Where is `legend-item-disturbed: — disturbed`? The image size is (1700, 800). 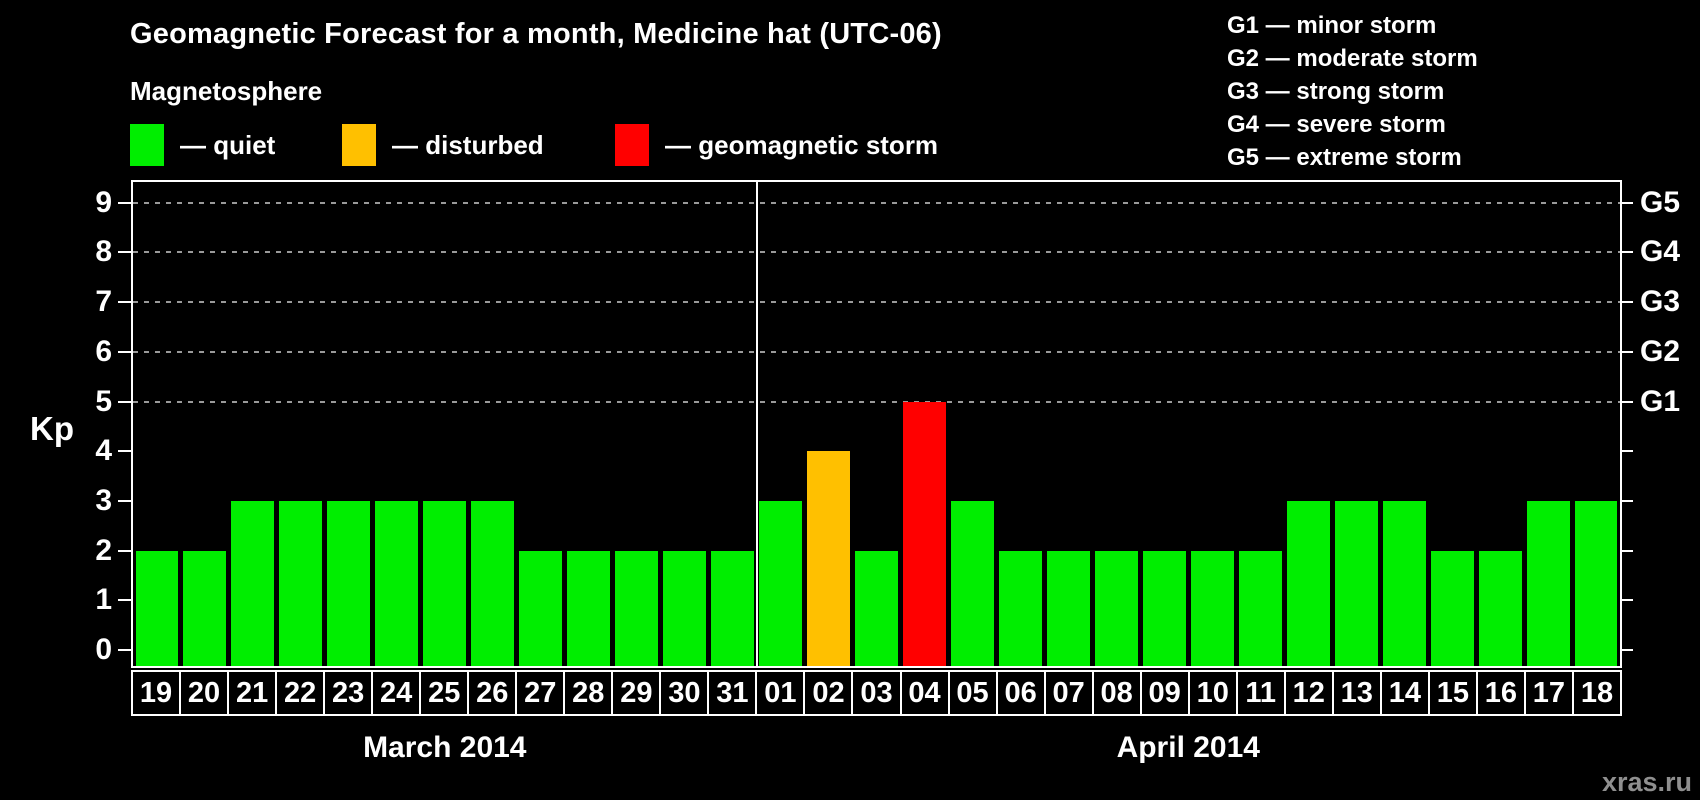 legend-item-disturbed: — disturbed is located at coordinates (443, 145).